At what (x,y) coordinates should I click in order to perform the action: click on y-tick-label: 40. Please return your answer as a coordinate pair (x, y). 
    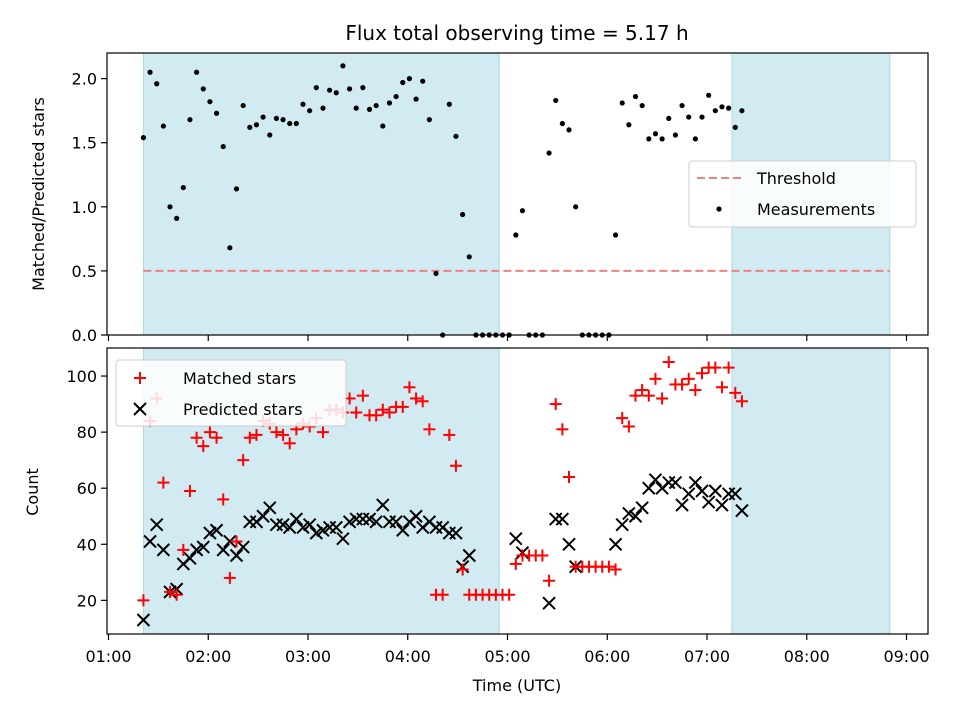
    Looking at the image, I should click on (87, 544).